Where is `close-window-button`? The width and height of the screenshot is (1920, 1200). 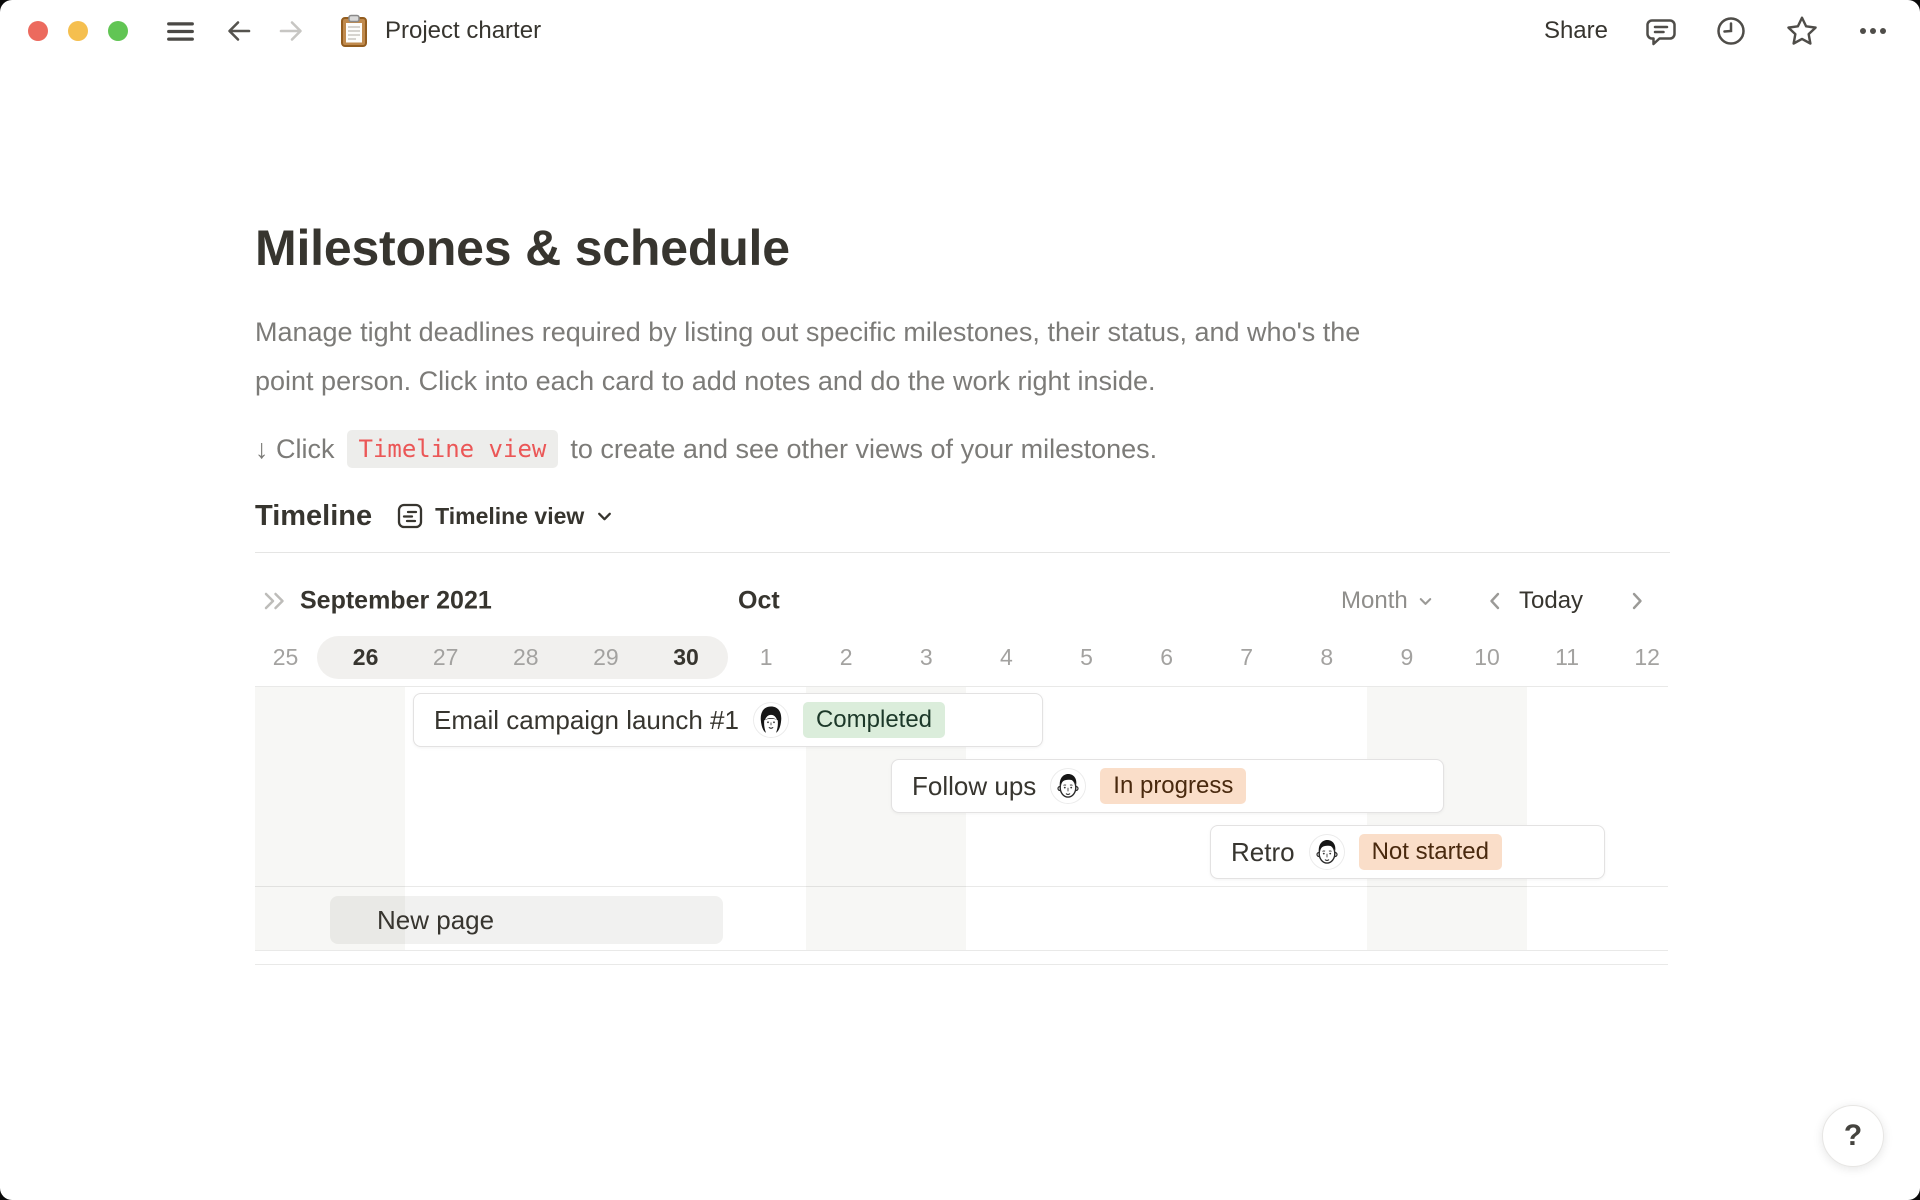
close-window-button is located at coordinates (38, 31).